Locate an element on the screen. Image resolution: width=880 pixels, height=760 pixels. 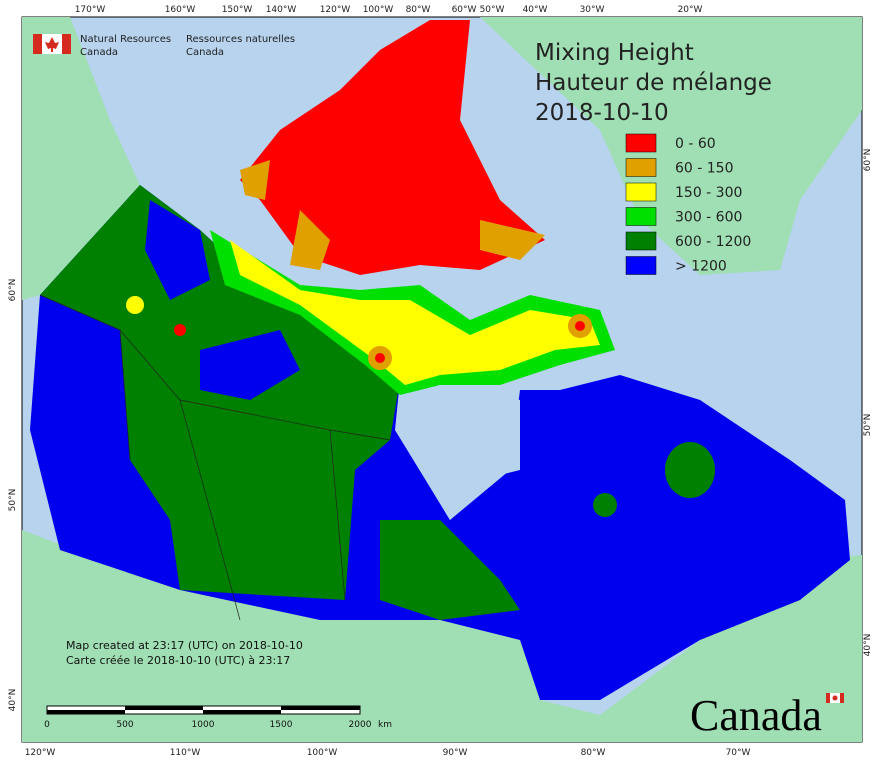
legend-label: > 1200 is located at coordinates (701, 267).